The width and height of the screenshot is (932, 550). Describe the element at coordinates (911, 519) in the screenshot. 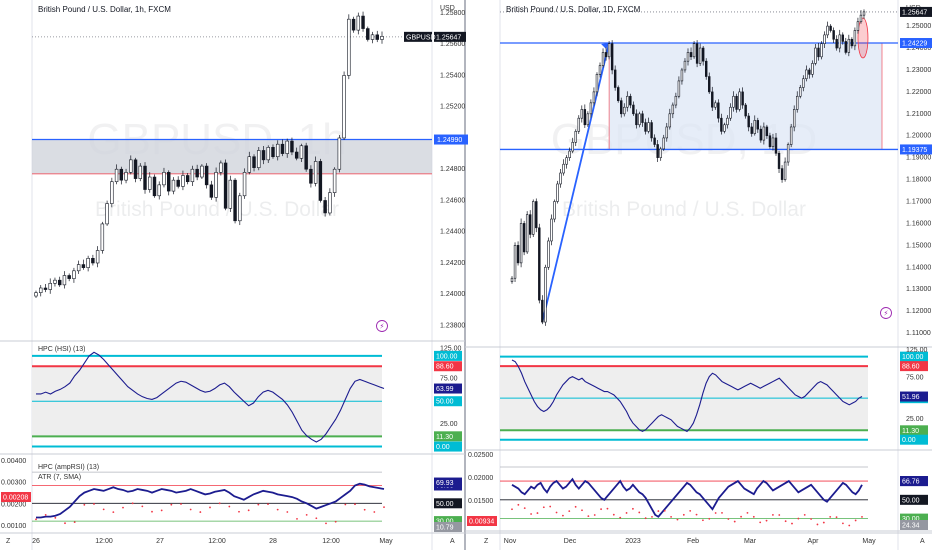

I see `rsi-level-label: 30.00` at that location.